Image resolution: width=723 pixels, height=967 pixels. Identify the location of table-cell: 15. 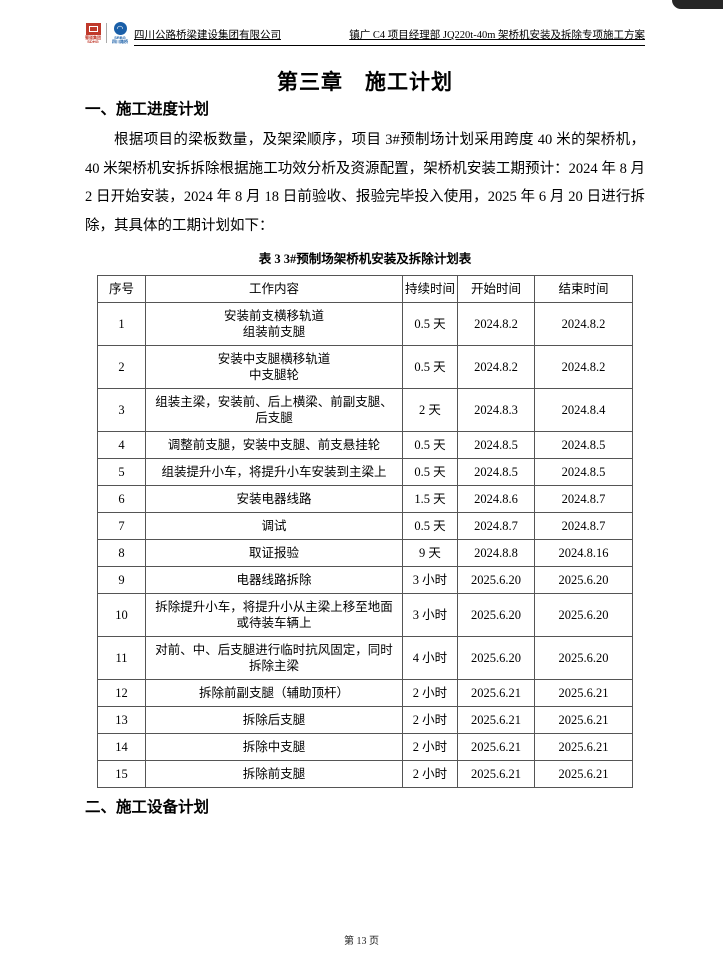
(121, 774).